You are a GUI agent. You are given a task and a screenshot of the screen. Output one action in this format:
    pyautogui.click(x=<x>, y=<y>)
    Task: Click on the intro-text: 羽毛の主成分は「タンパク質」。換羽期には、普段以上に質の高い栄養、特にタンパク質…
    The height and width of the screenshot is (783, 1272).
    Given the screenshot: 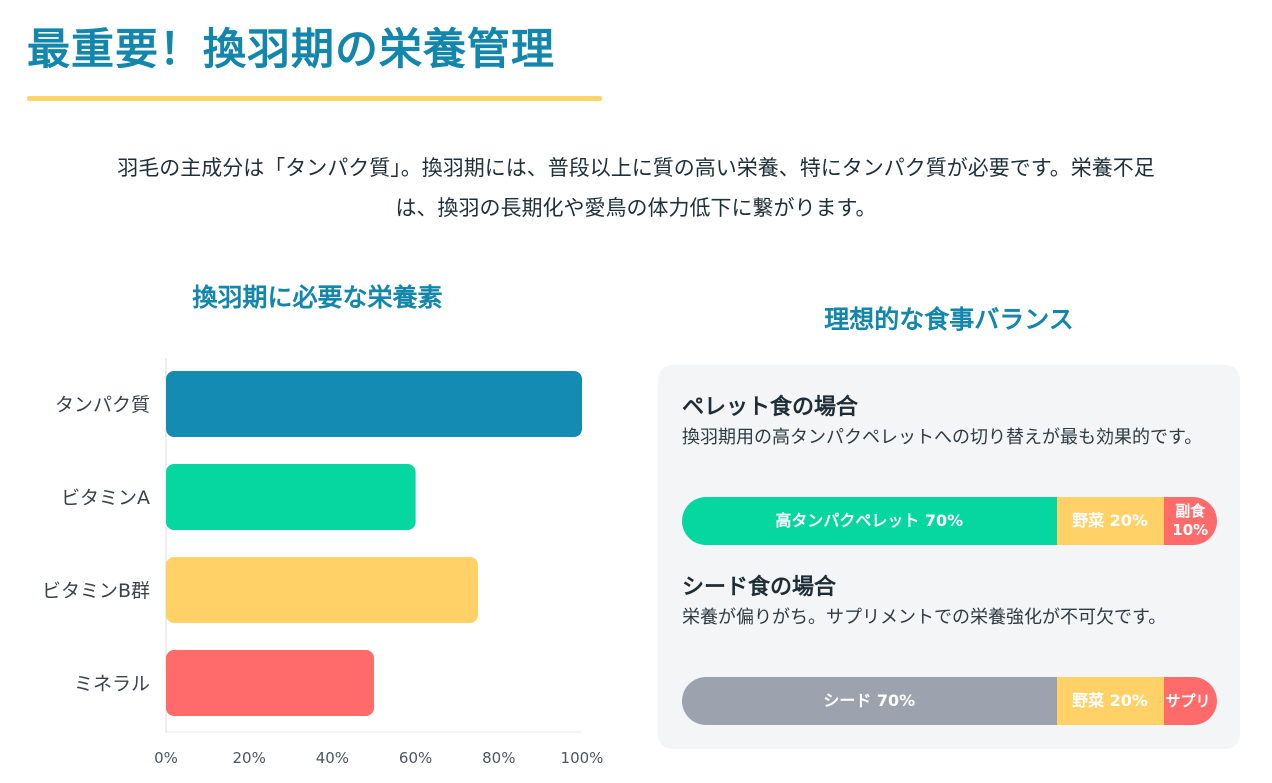 What is the action you would take?
    pyautogui.click(x=636, y=188)
    